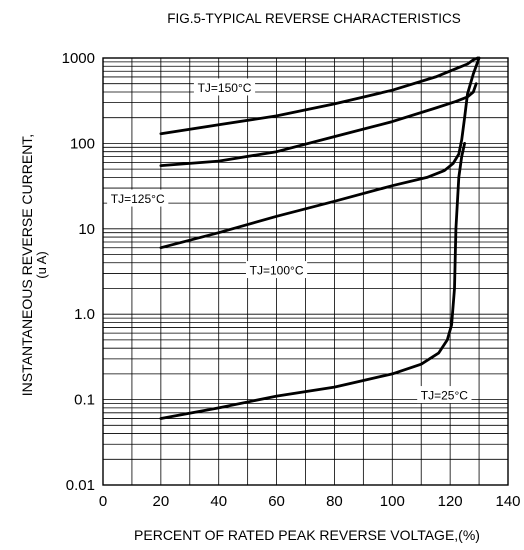  I want to click on series-label: TJ=125°C, so click(138, 199).